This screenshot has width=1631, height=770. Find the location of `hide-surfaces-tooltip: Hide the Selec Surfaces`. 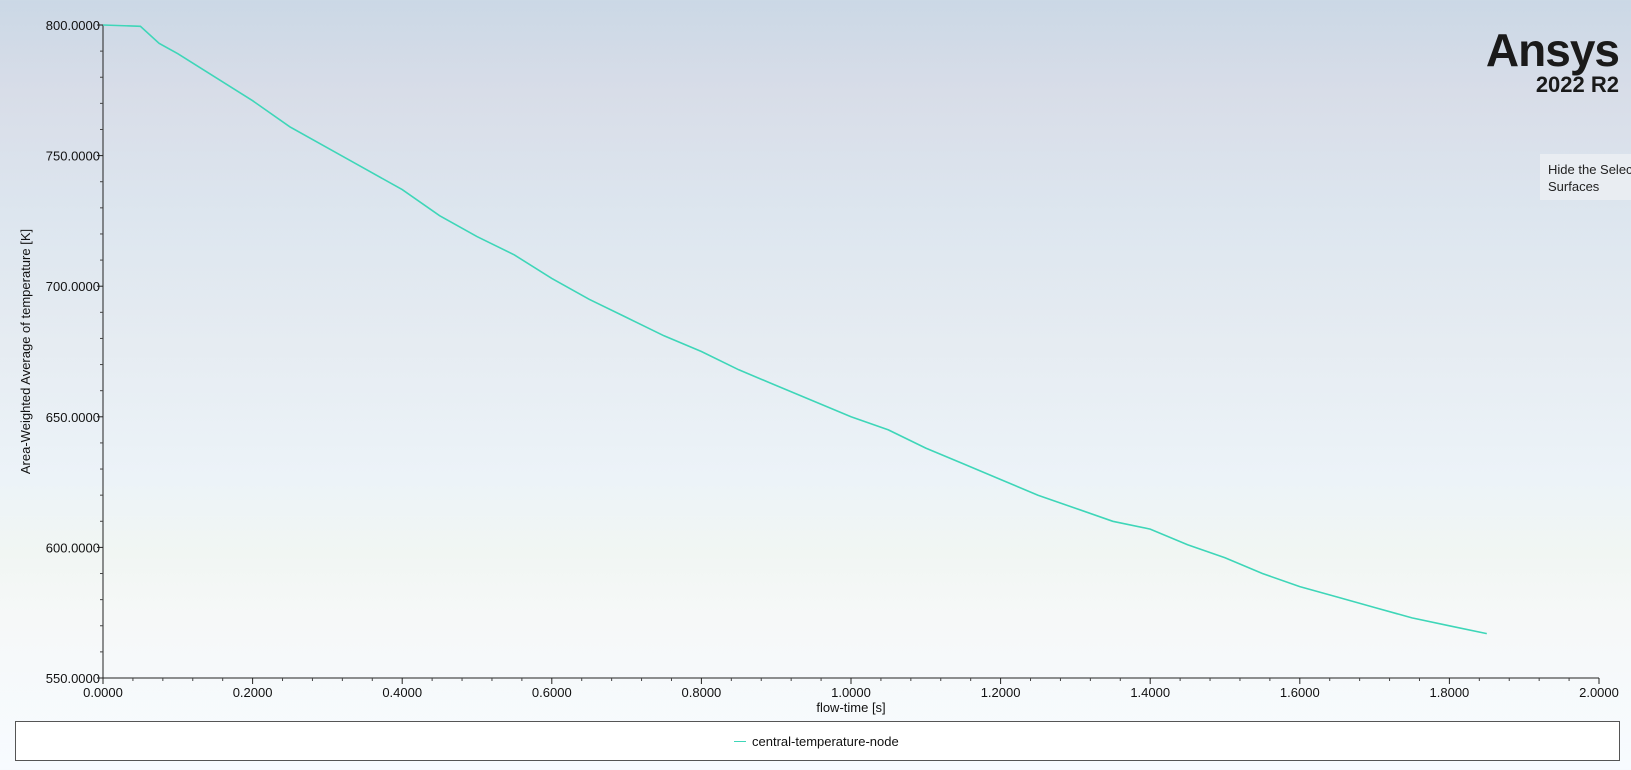

hide-surfaces-tooltip: Hide the Selec Surfaces is located at coordinates (1585, 177).